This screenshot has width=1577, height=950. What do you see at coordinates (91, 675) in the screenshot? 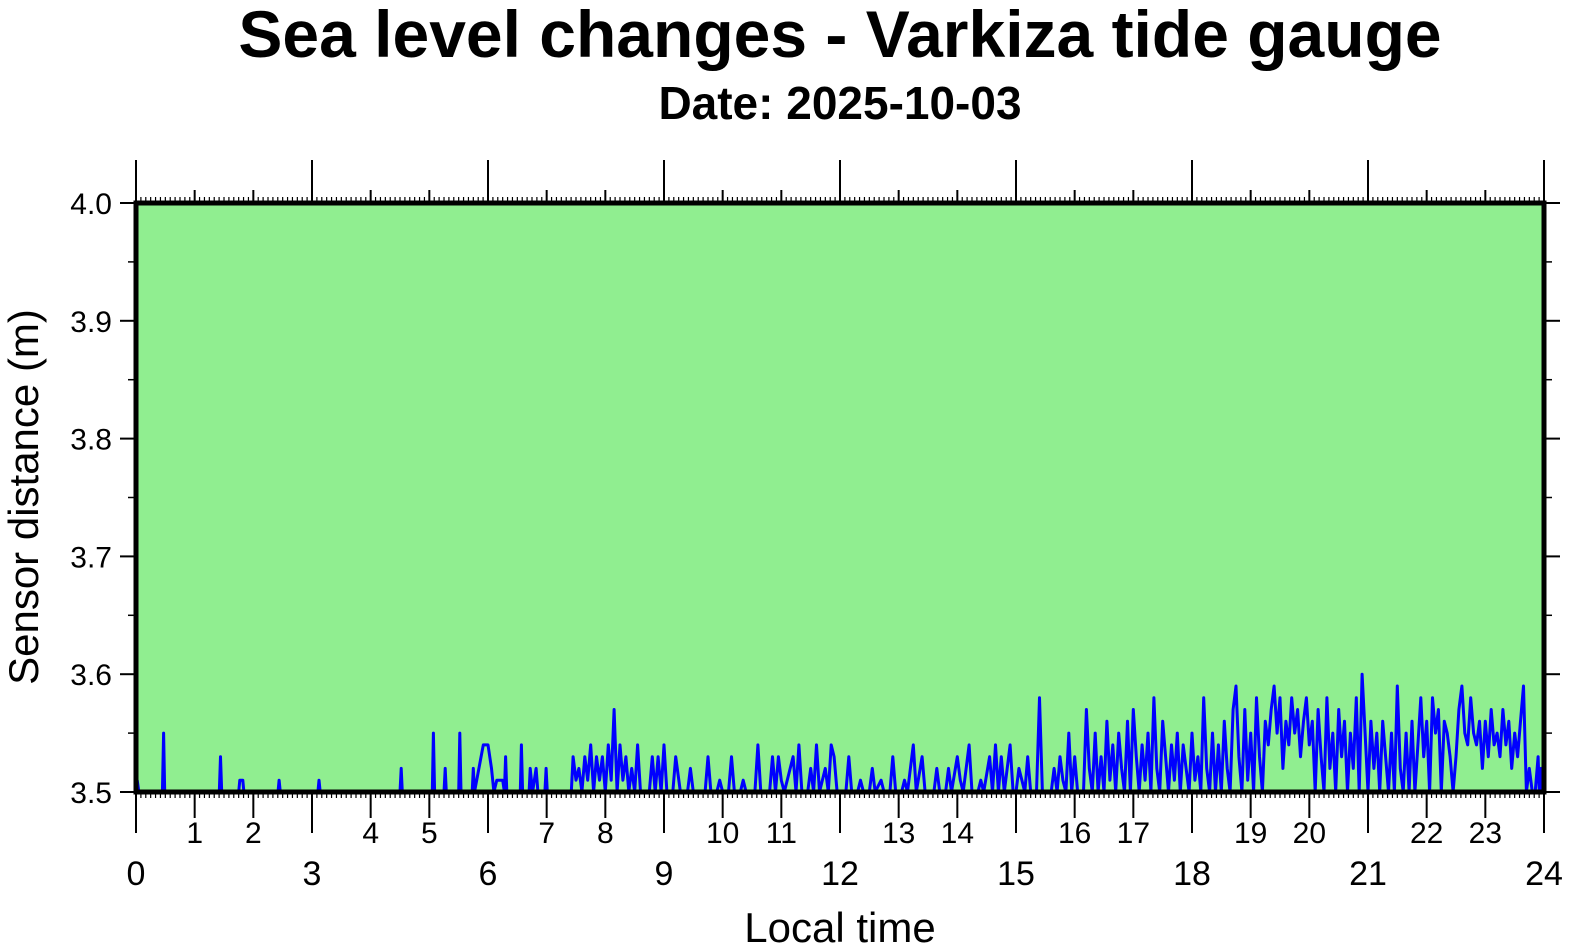
I see `y-tick-label: 3.6` at bounding box center [91, 675].